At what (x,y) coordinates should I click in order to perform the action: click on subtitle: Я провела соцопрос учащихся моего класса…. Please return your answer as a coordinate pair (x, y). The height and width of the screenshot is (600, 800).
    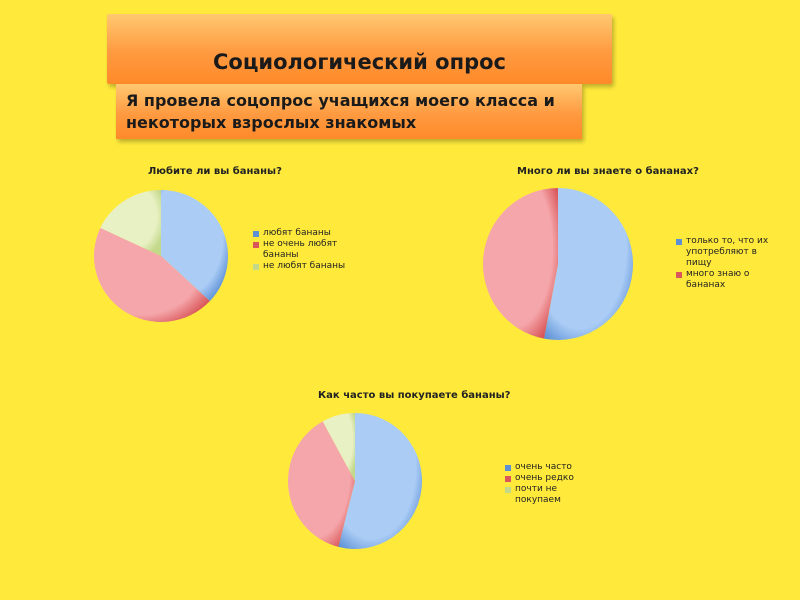
    Looking at the image, I should click on (356, 112).